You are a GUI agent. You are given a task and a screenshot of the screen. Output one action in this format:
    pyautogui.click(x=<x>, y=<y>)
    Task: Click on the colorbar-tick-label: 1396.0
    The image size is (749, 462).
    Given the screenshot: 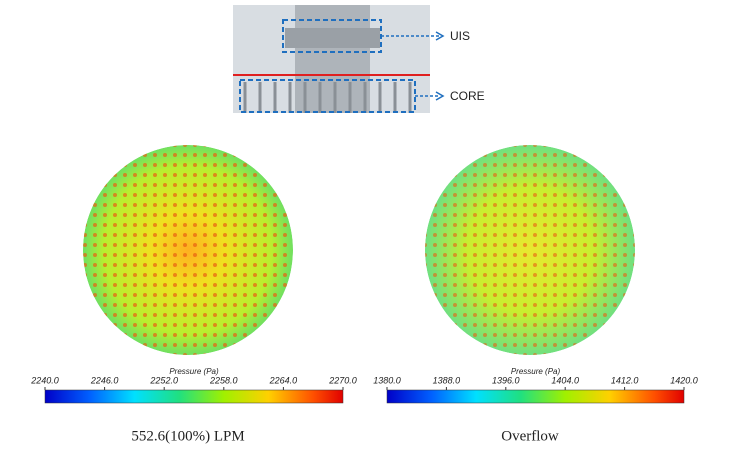 What is the action you would take?
    pyautogui.click(x=506, y=380)
    